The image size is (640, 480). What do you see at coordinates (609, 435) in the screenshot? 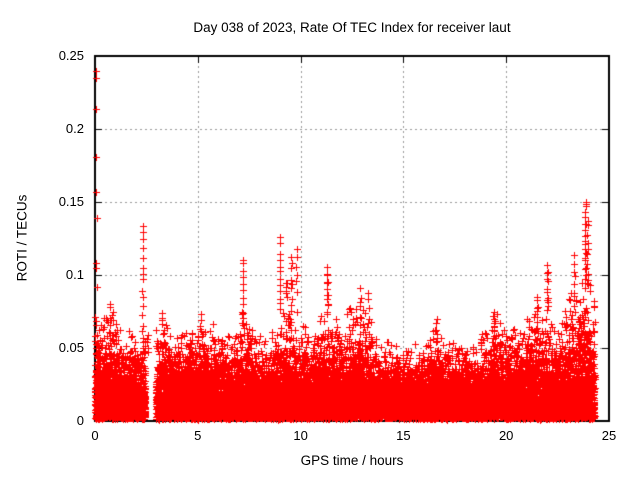
I see `x-tick-label-25: 25` at bounding box center [609, 435].